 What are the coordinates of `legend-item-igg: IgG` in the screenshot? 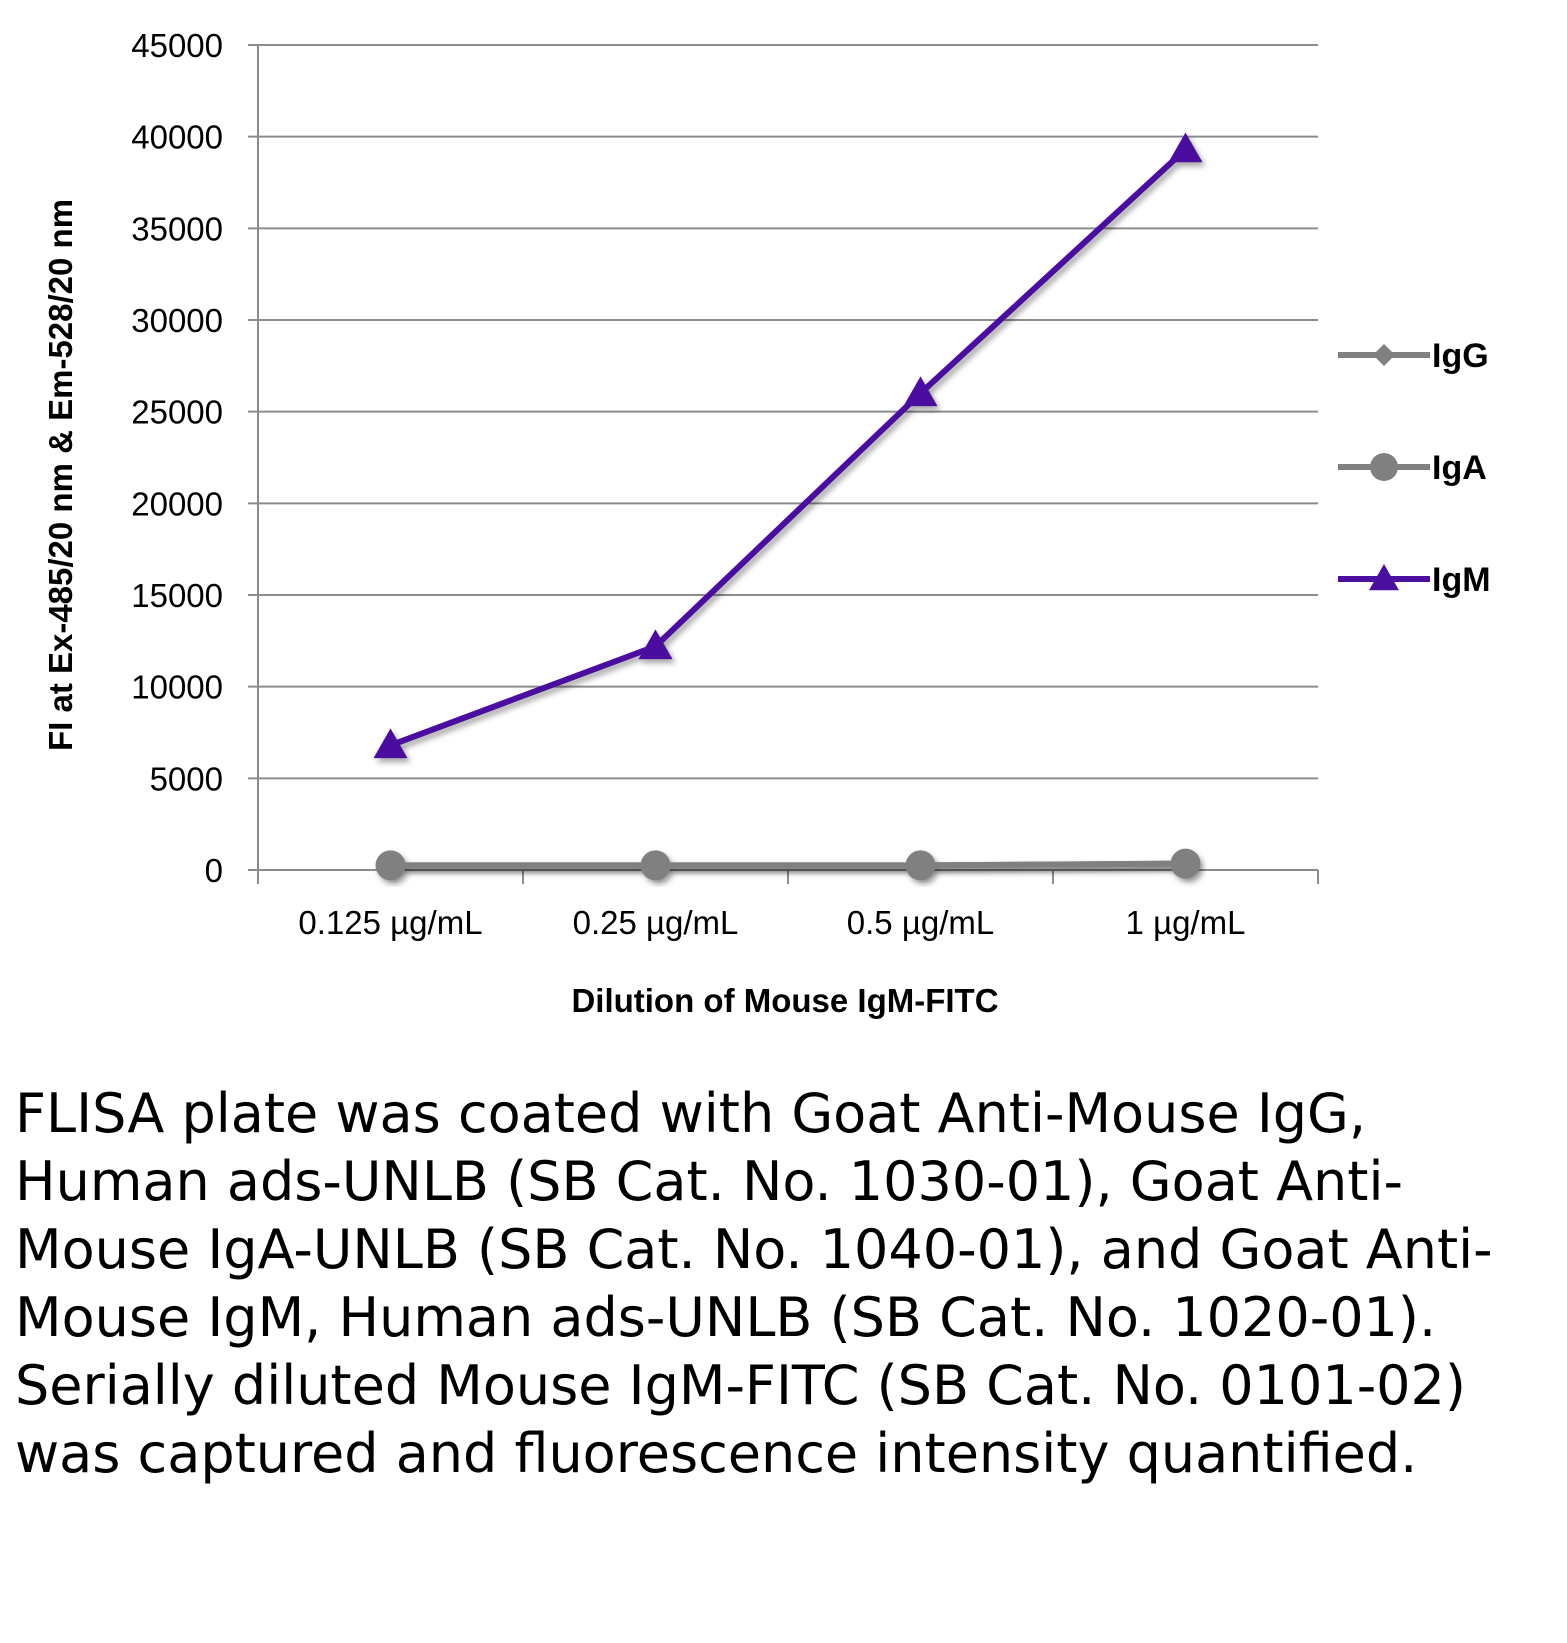 It's located at (1413, 356).